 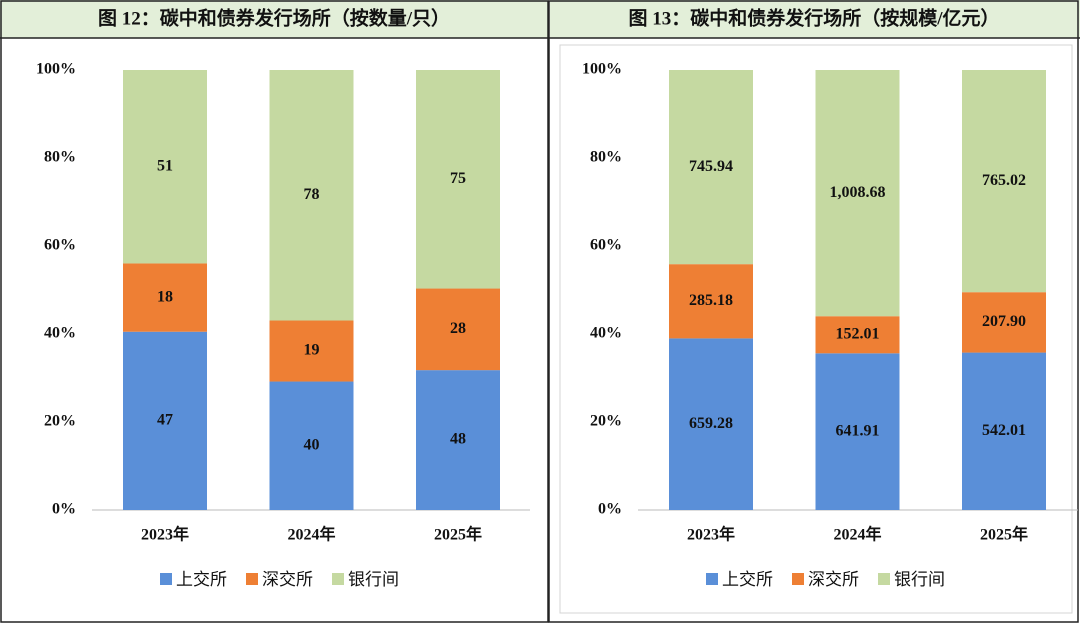 I want to click on chart-title: 图 13：碳中和债券发行场所（按规模/亿元）, so click(x=813, y=17).